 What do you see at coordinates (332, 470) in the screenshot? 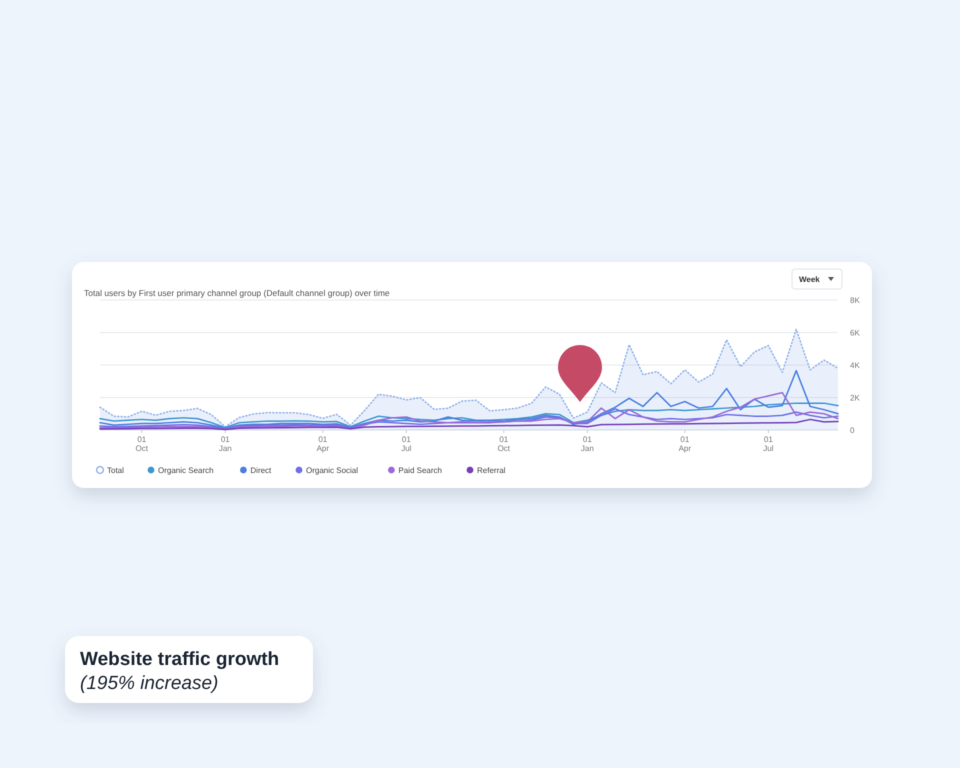
I see `legend-label: Organic Social` at bounding box center [332, 470].